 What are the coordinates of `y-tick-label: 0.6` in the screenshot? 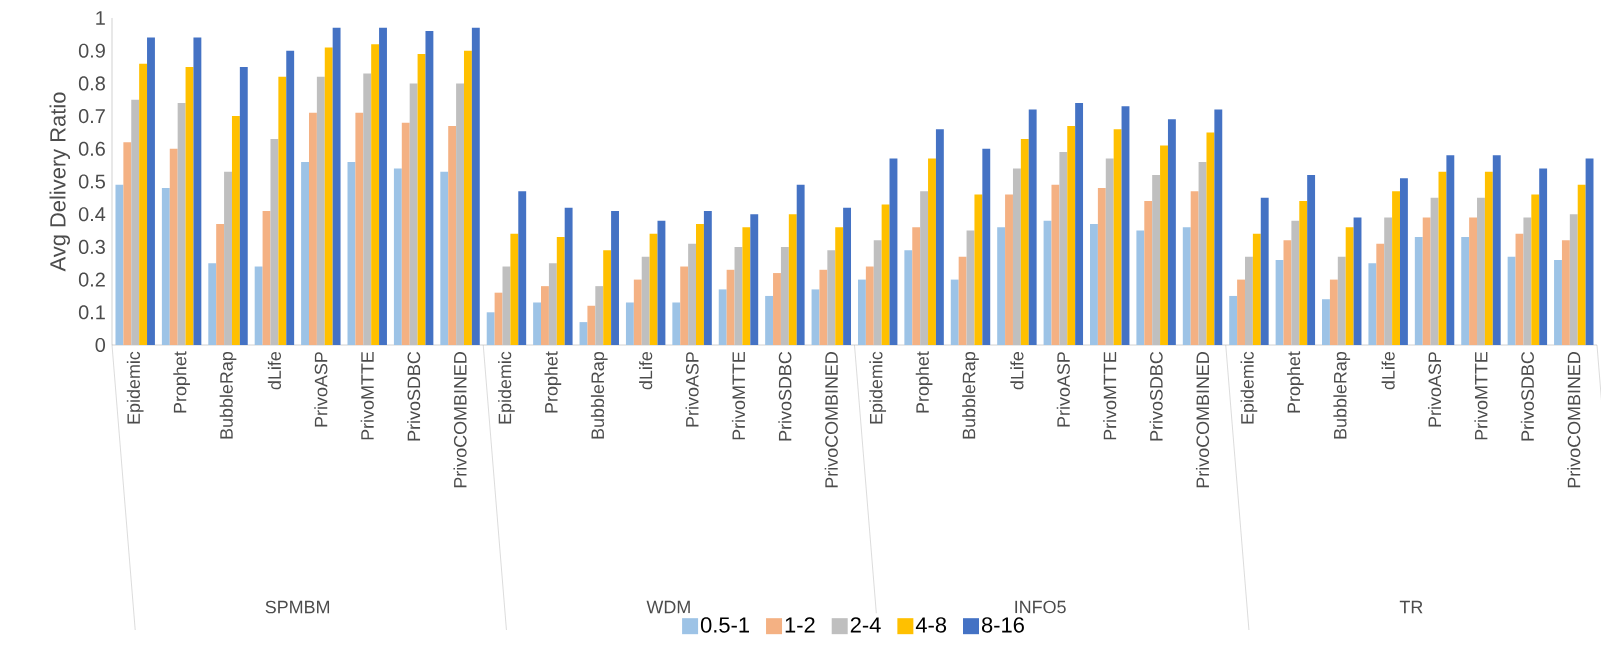 It's located at (91, 148).